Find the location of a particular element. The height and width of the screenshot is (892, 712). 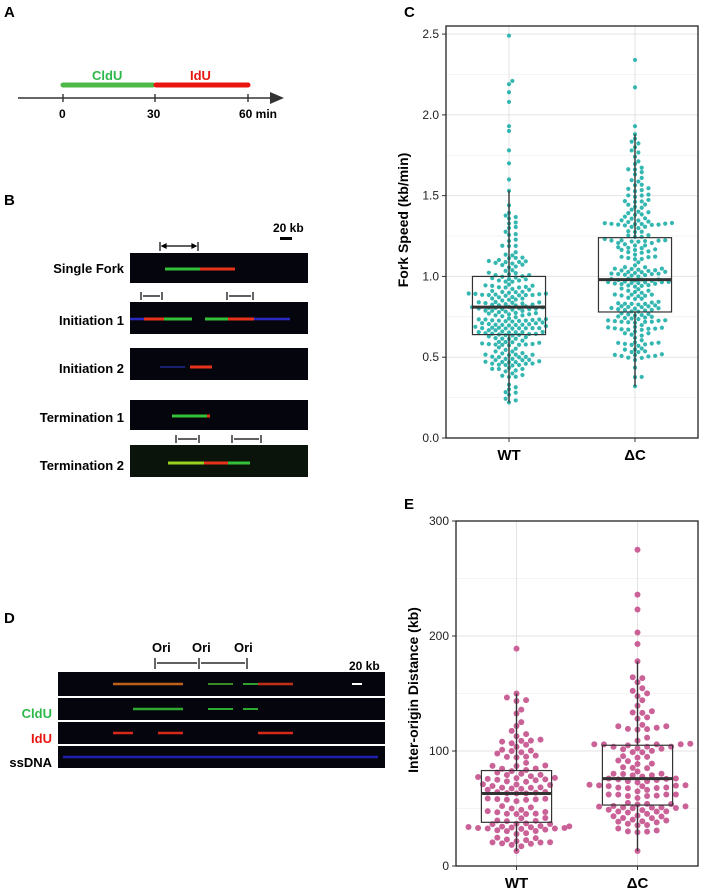

tick-label-0: 0 is located at coordinates (62, 114).